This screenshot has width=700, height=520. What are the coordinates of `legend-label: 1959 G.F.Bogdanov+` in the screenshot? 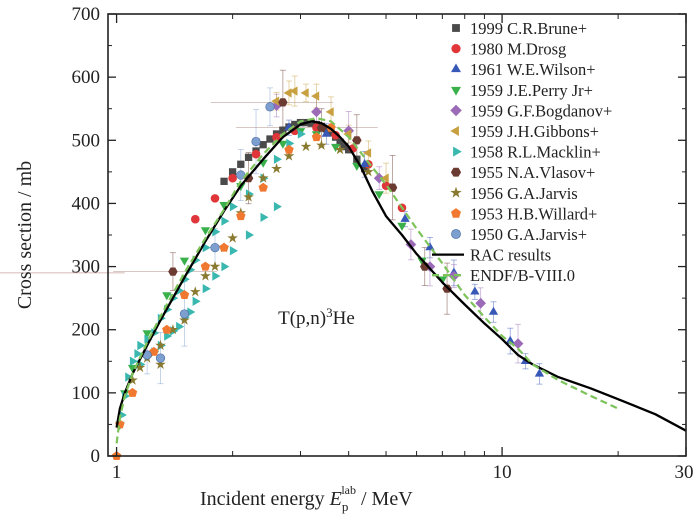 It's located at (541, 110).